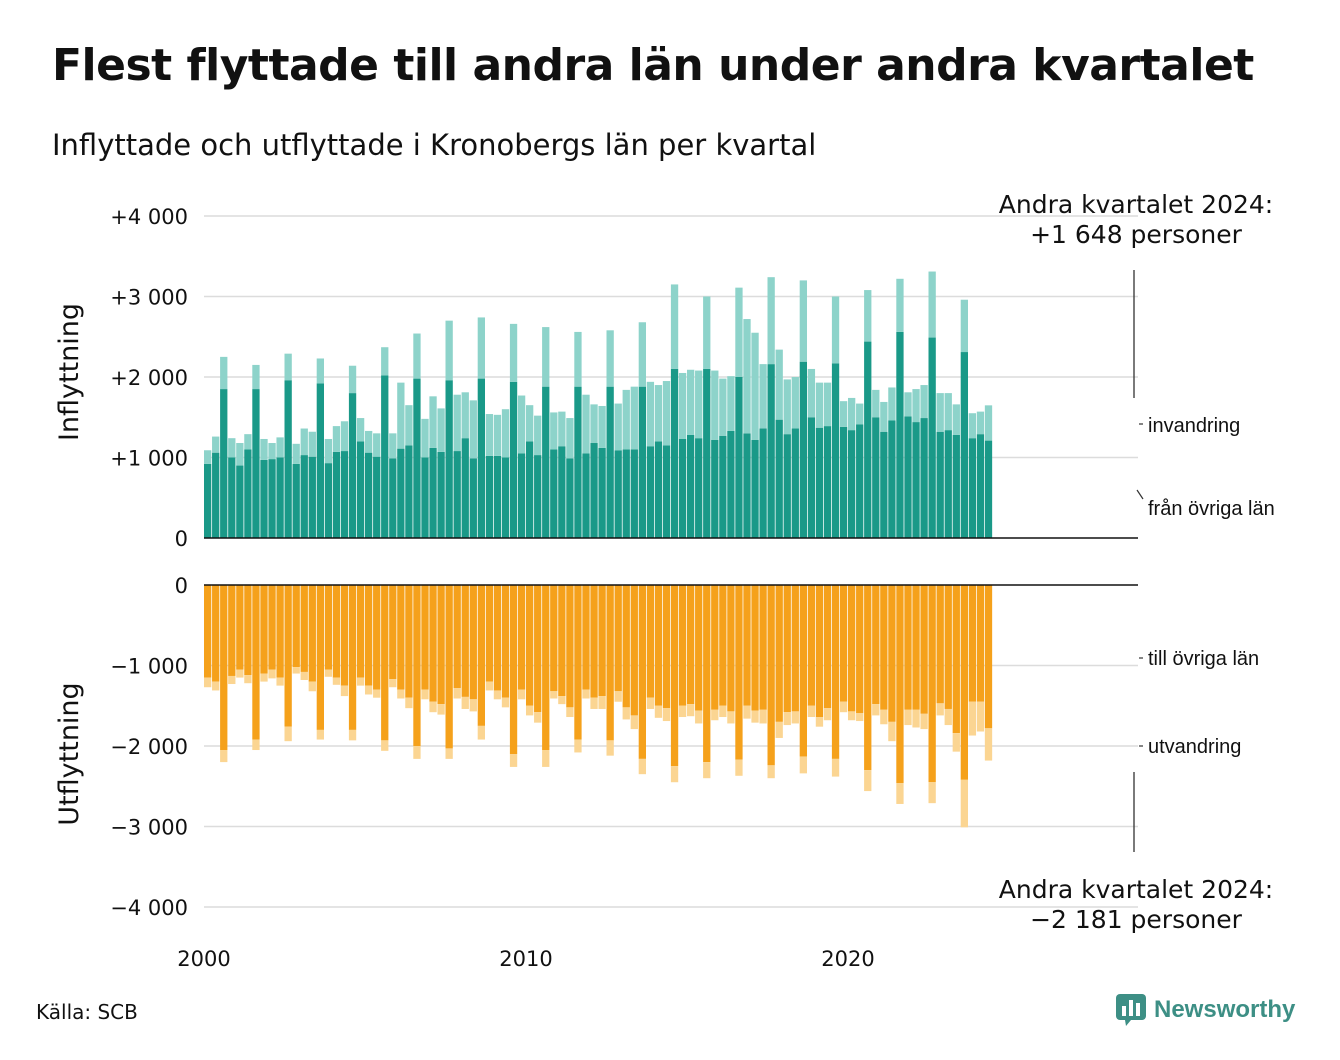 This screenshot has height=1060, width=1340. Describe the element at coordinates (149, 667) in the screenshot. I see `y-tick-label-bottom: −1 000` at that location.